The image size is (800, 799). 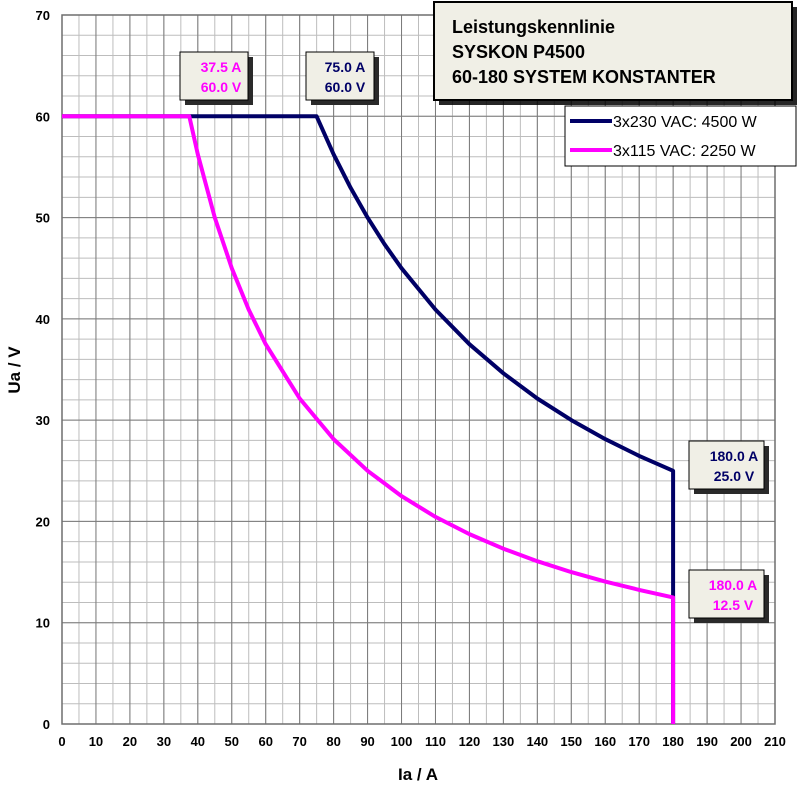 I want to click on x-tick-label: 20, so click(x=130, y=741).